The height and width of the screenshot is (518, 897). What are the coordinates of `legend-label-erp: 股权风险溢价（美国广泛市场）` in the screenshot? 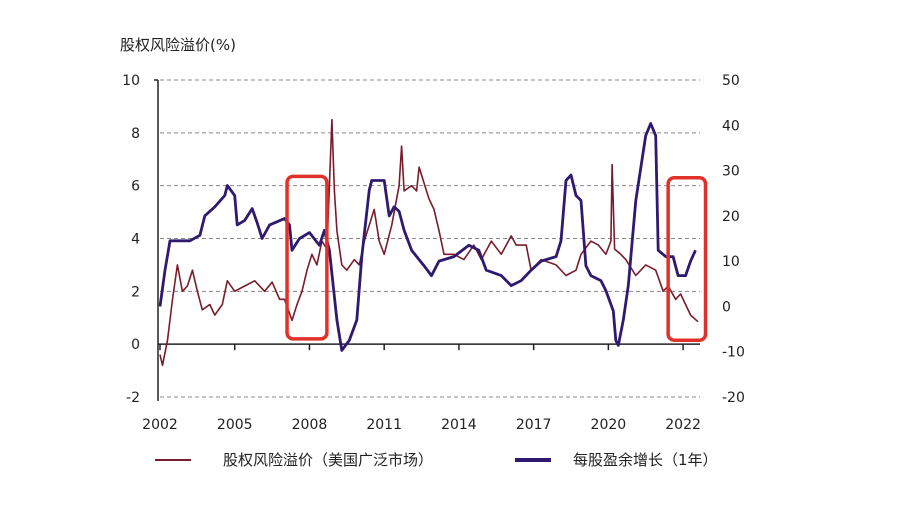 It's located at (328, 460).